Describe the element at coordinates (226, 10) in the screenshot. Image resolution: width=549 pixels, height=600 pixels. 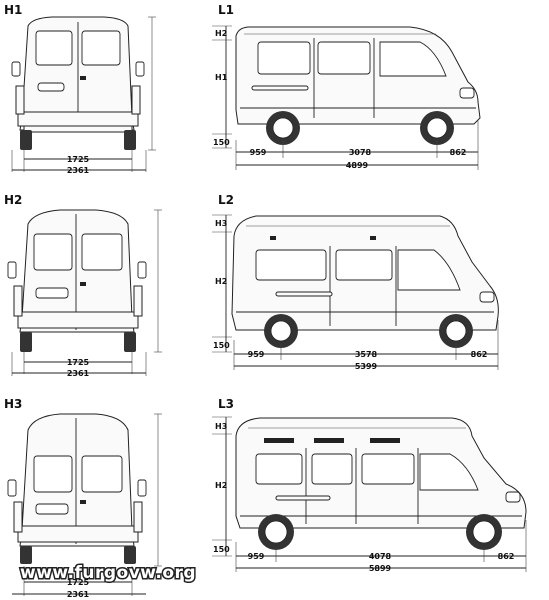
I see `side-view-label: L1` at that location.